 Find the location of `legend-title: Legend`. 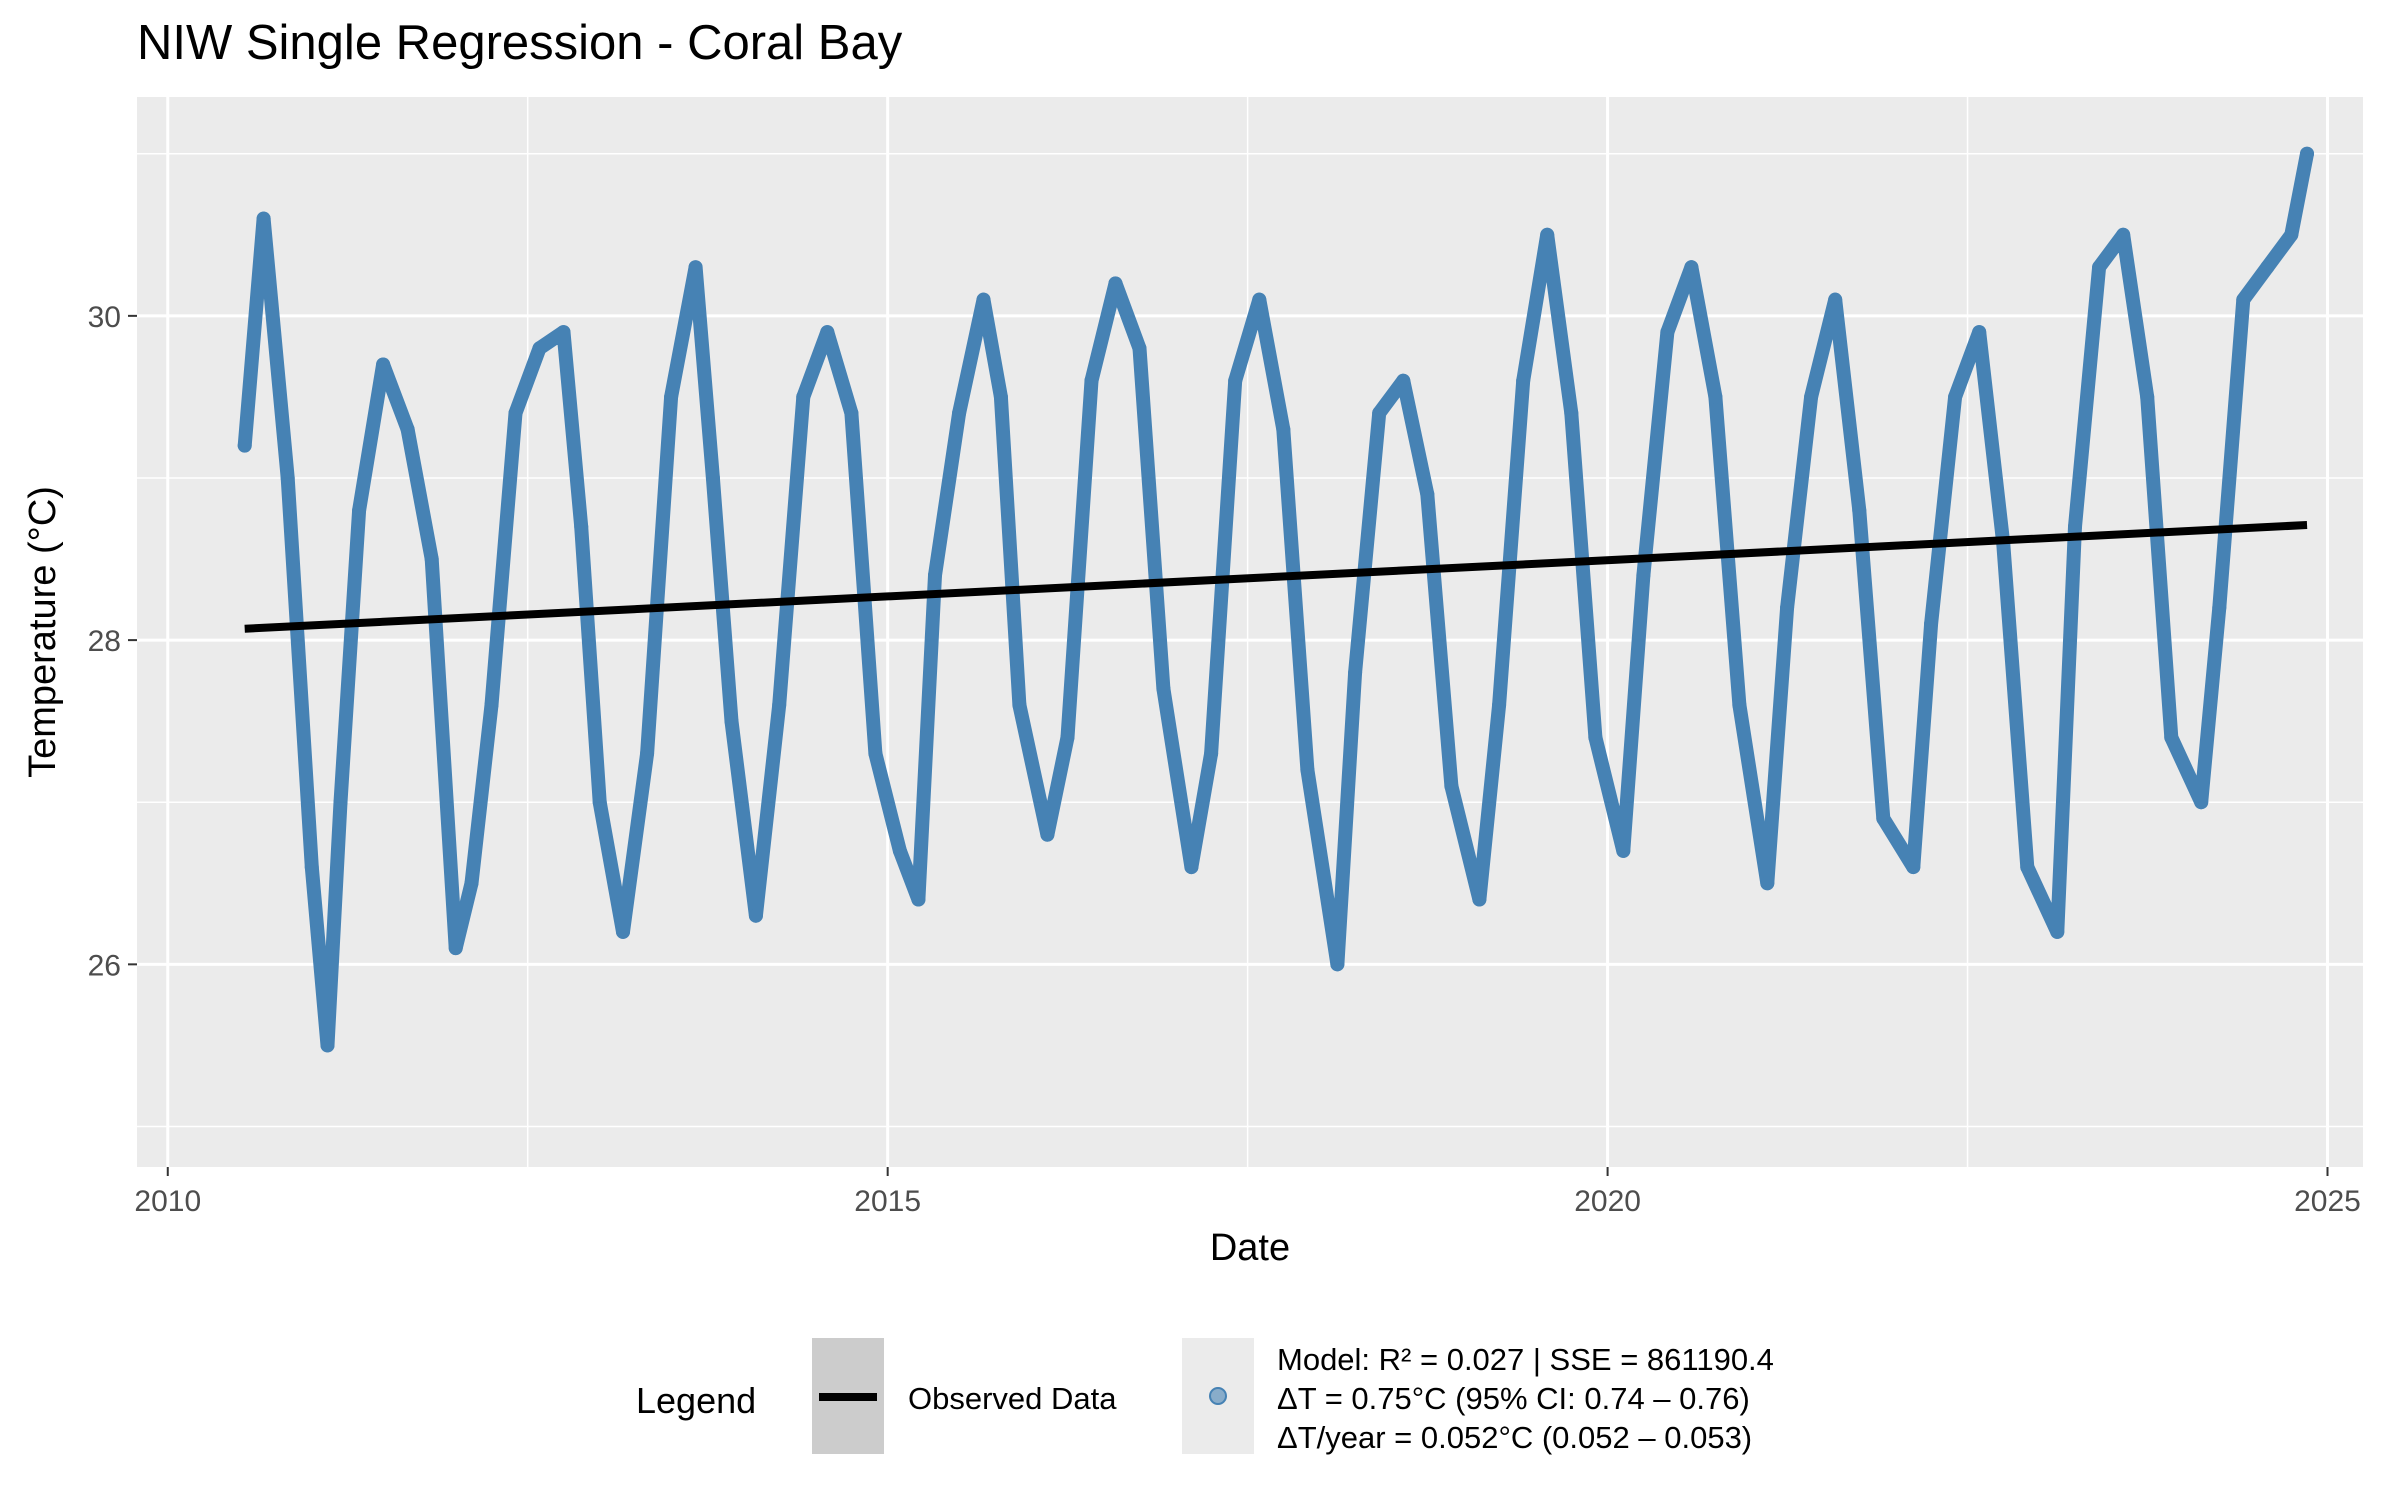

legend-title: Legend is located at coordinates (696, 1400).